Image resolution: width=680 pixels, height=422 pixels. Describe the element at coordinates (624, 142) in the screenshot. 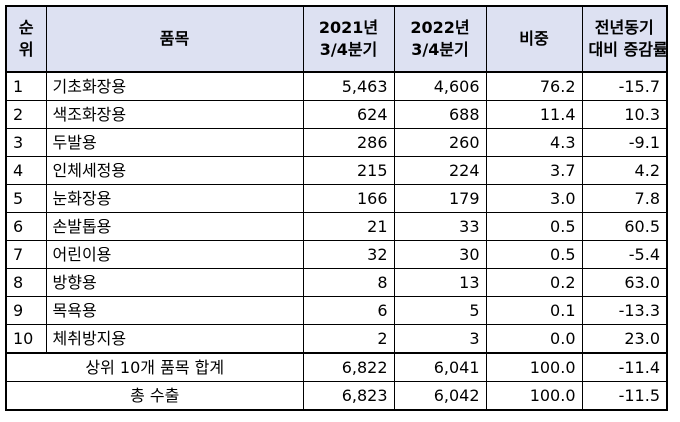

I see `change-cell: -9.1` at that location.